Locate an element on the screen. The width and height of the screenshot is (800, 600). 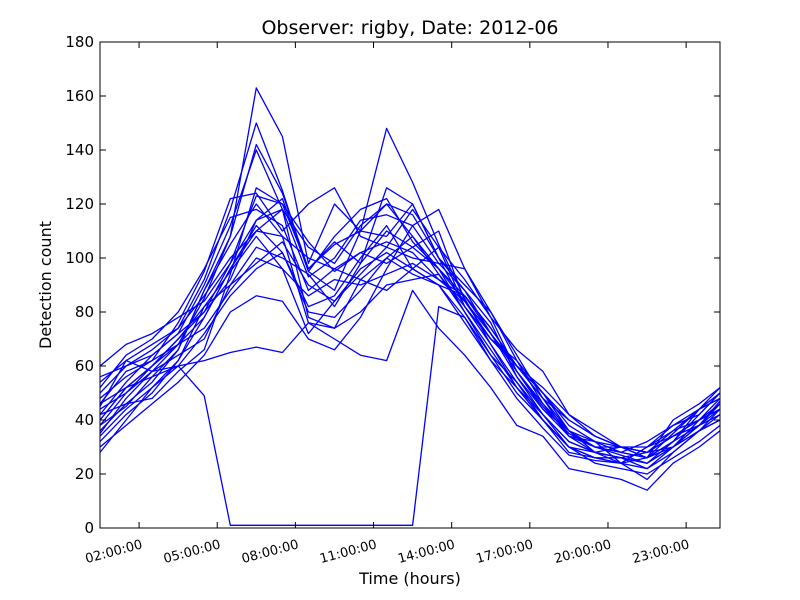
y-tick-label: 20 is located at coordinates (84, 474).